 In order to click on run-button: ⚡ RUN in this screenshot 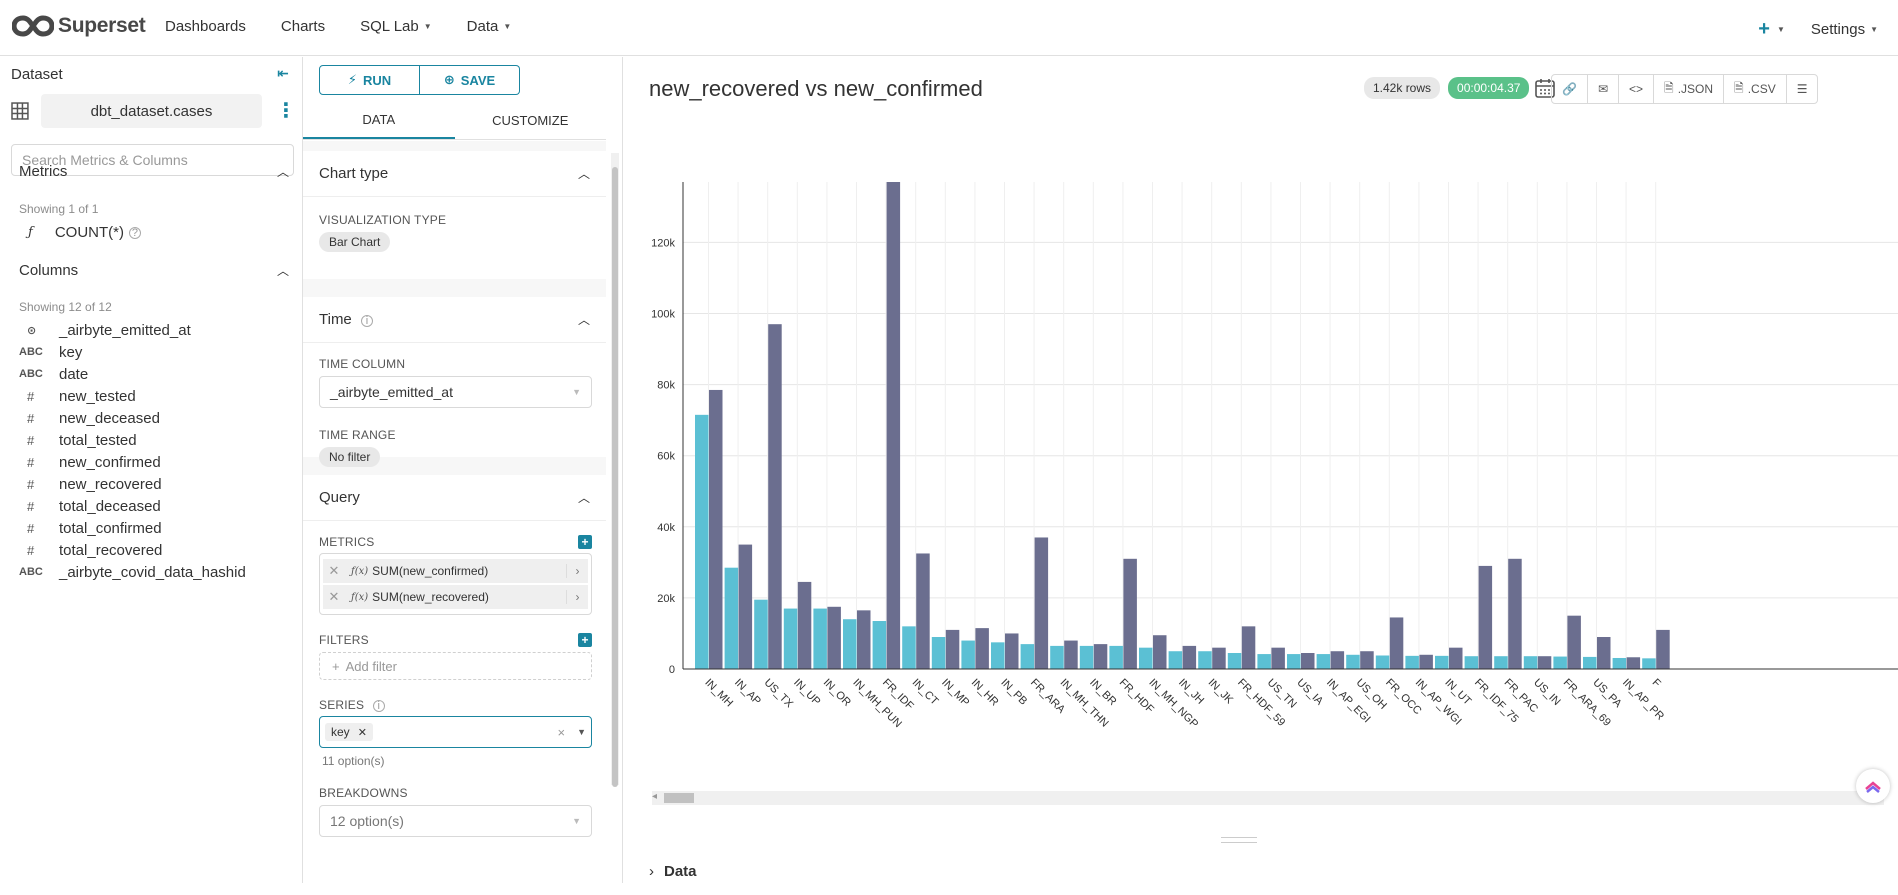, I will do `click(369, 80)`.